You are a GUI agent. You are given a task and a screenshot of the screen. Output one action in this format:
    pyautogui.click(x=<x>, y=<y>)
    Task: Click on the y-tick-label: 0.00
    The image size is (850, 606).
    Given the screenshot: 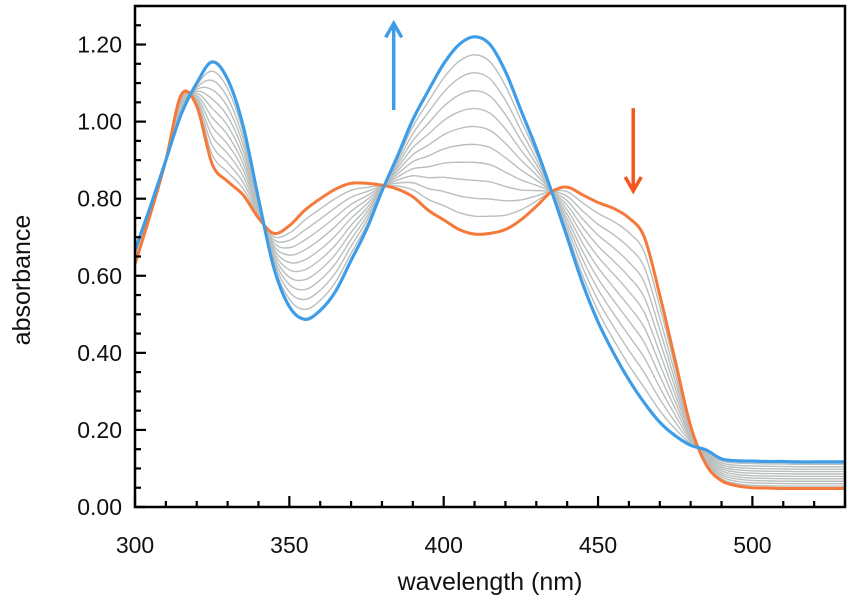 What is the action you would take?
    pyautogui.click(x=99, y=507)
    